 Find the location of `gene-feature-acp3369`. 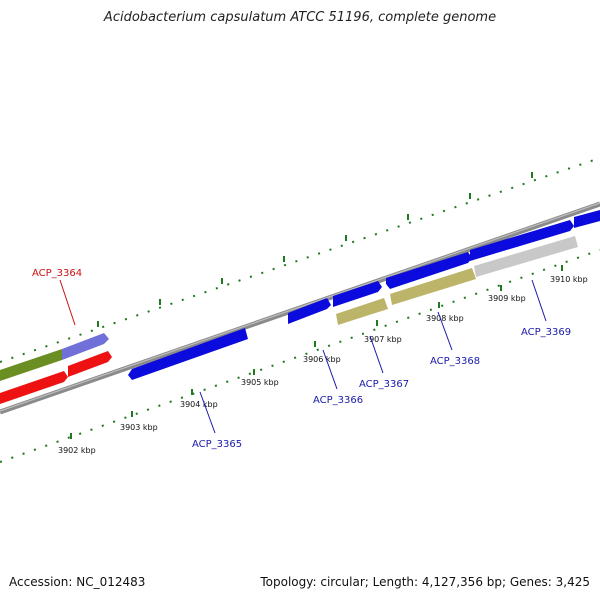

gene-feature-acp3369 is located at coordinates (587, 219).